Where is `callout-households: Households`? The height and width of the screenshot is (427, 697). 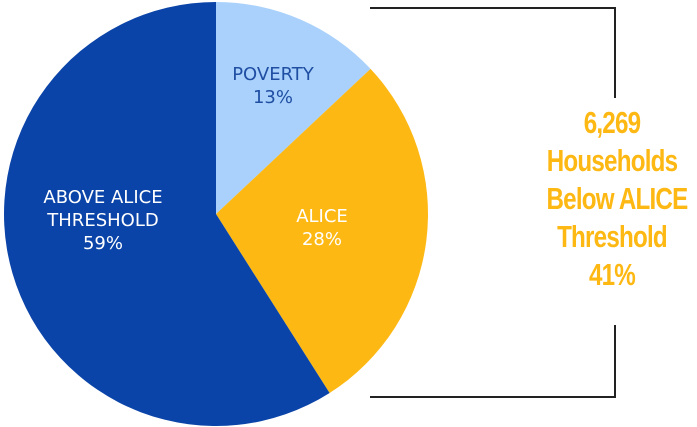
callout-households: Households is located at coordinates (612, 160).